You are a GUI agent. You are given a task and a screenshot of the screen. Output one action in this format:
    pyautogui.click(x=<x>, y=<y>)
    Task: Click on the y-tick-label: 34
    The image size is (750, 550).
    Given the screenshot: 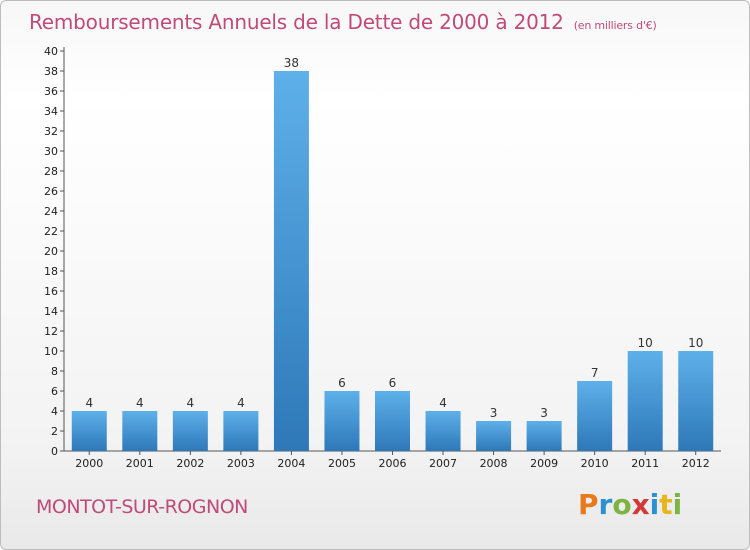 What is the action you would take?
    pyautogui.click(x=51, y=111)
    